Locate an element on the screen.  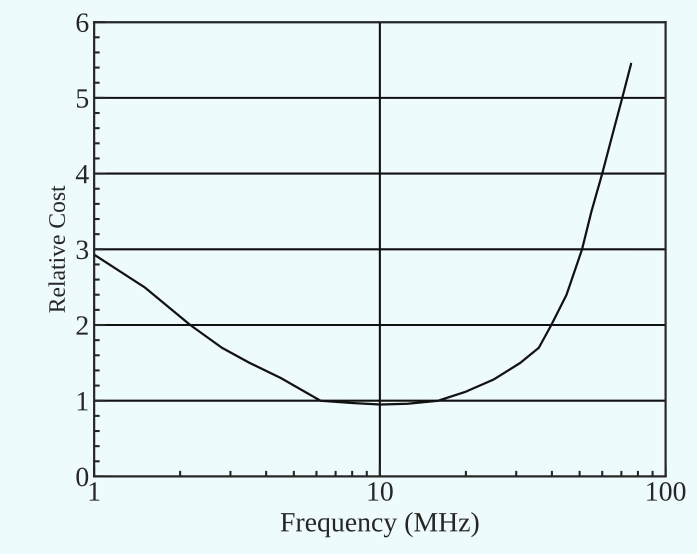
y-tick-label: 6 is located at coordinates (82, 22).